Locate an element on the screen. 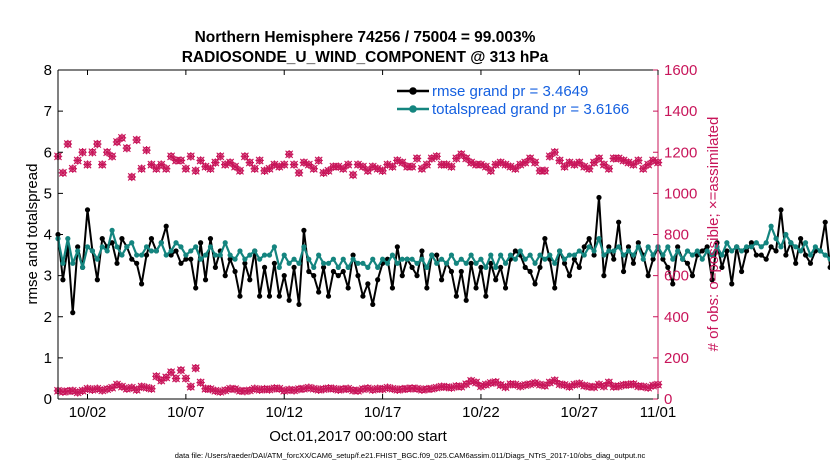 The height and width of the screenshot is (470, 830). y-tick-label-left: 3 is located at coordinates (48, 276).